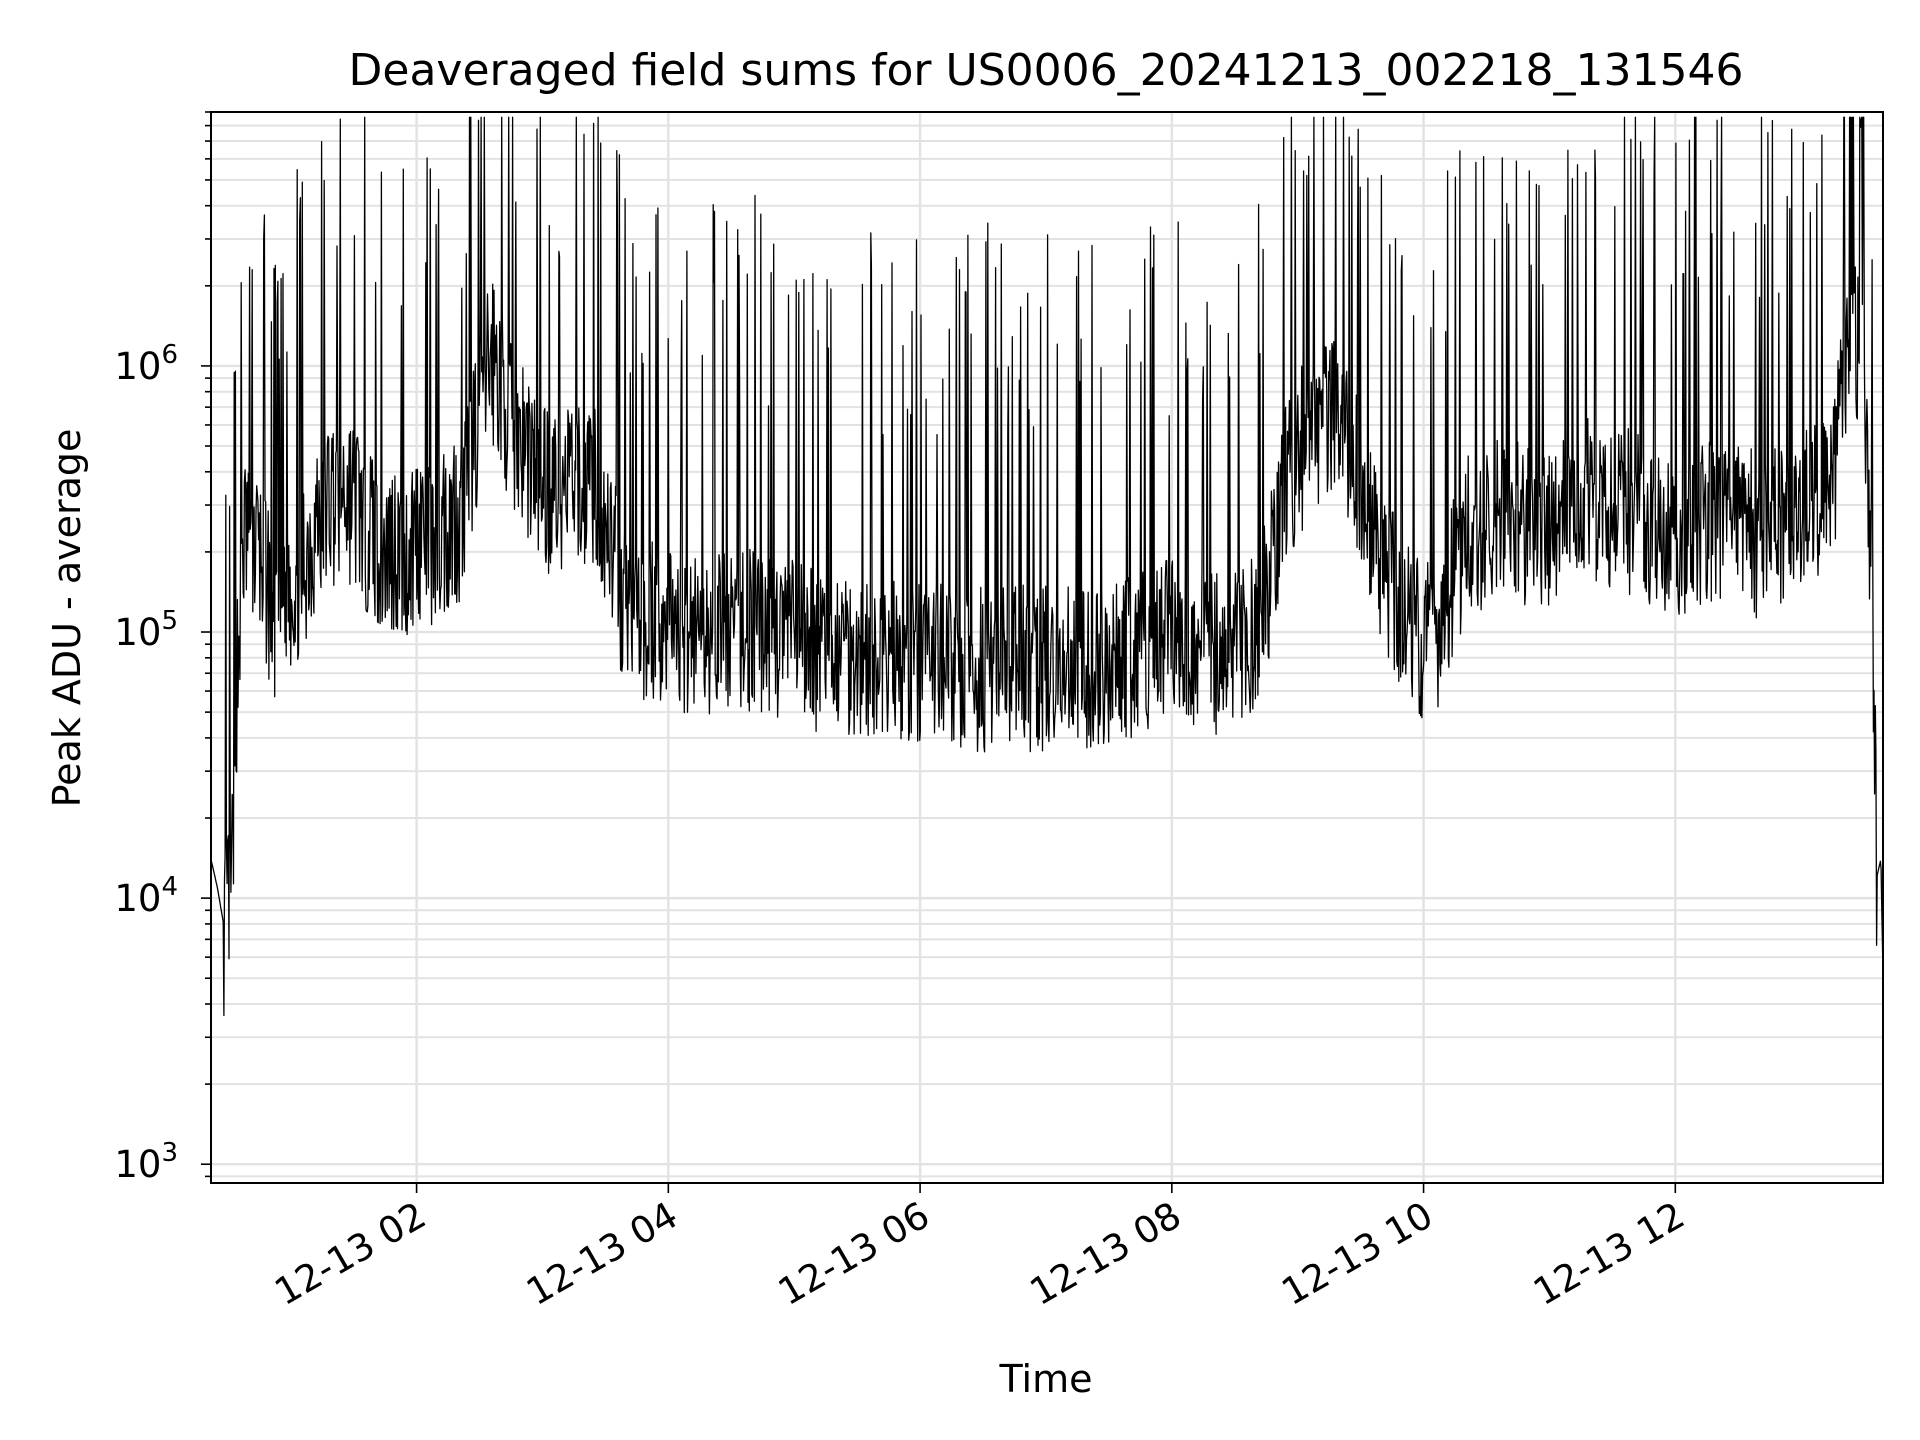 The width and height of the screenshot is (1920, 1440). I want to click on x-axis-label: Time, so click(1046, 1379).